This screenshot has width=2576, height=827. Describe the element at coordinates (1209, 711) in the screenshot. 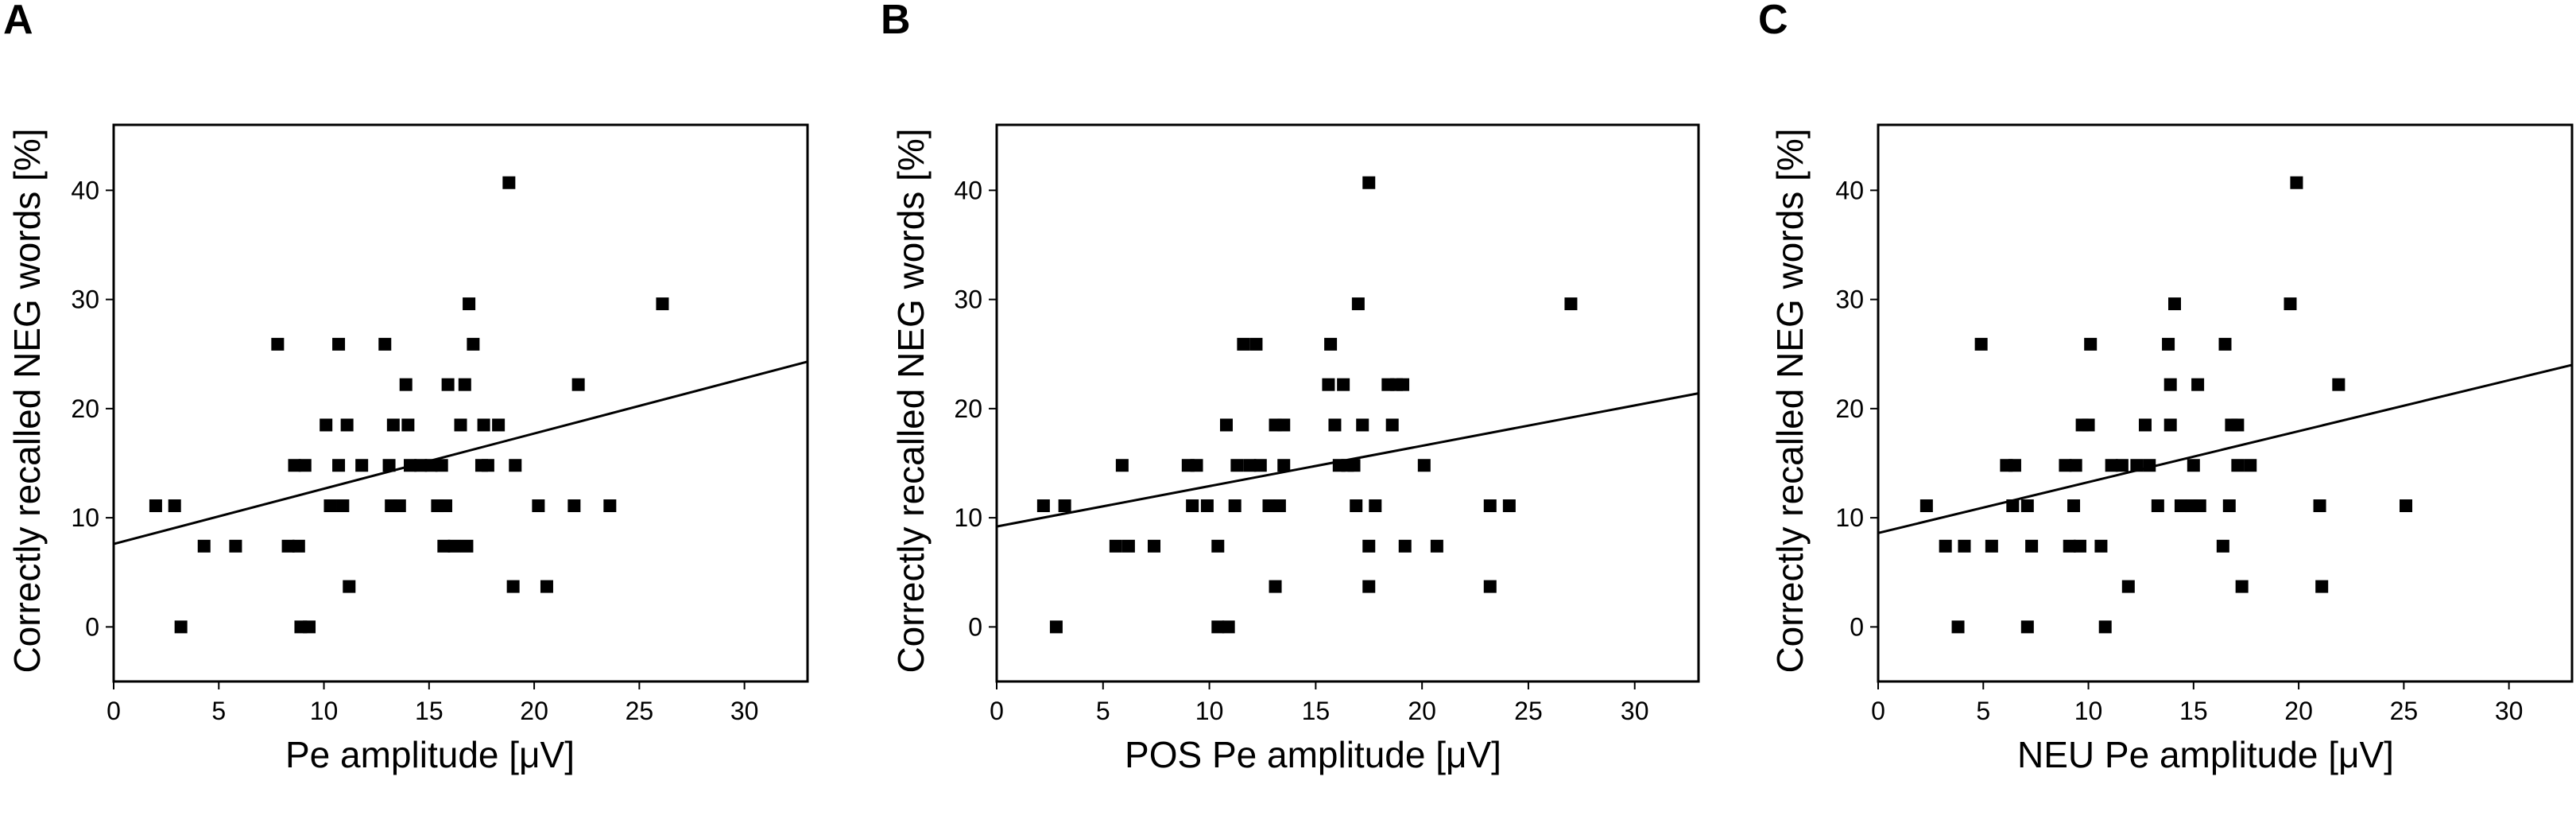

I see `panel-b-x-tick-label: 10` at that location.